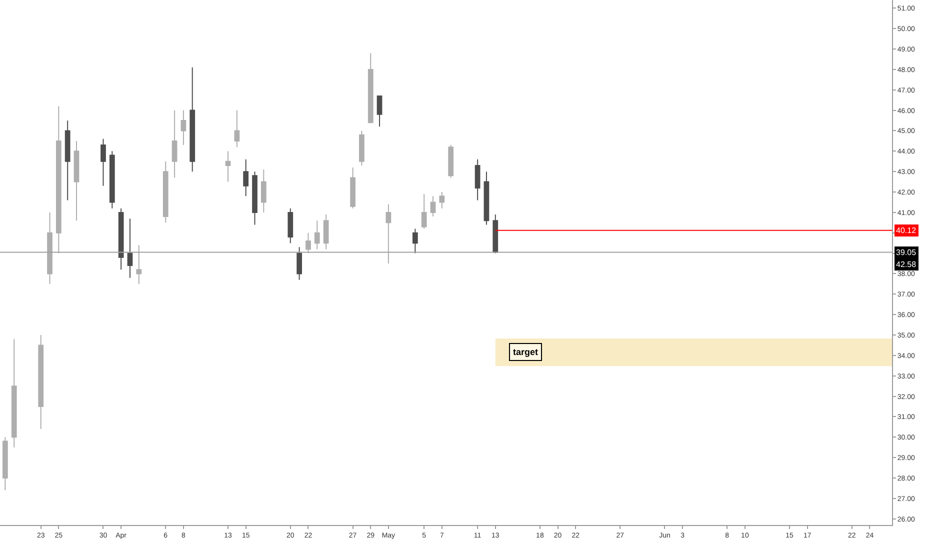  What do you see at coordinates (906, 264) in the screenshot?
I see `text: 42.58` at bounding box center [906, 264].